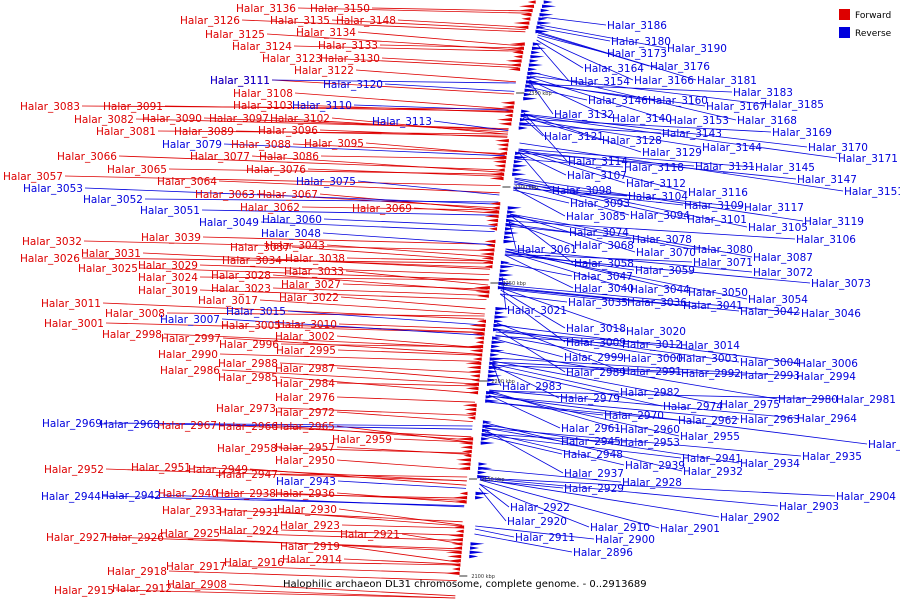  Describe the element at coordinates (665, 271) in the screenshot. I see `gene-label-halar-3059: Halar_3059` at that location.